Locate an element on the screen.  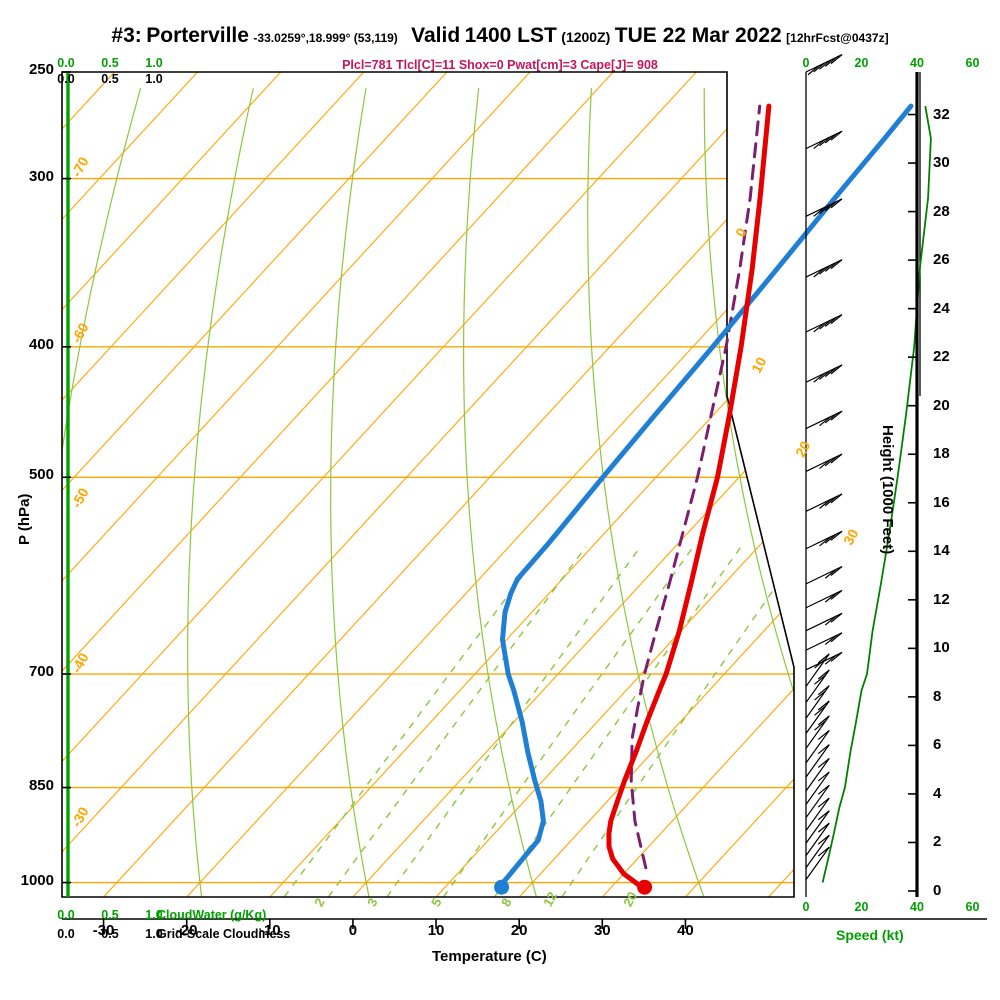
temperature-curve is located at coordinates (689, 497).